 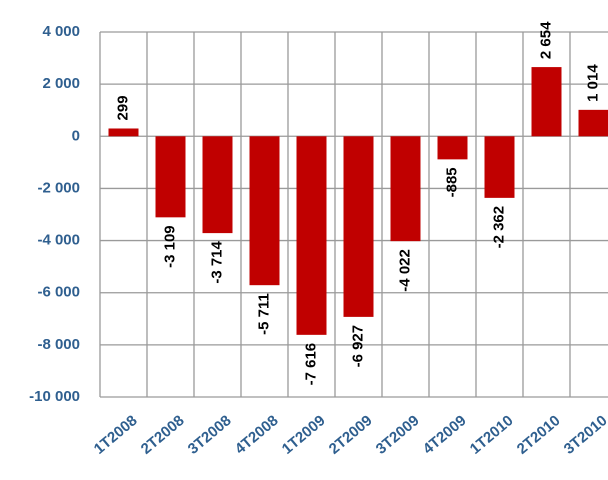 What do you see at coordinates (169, 246) in the screenshot?
I see `value-label: -3 109` at bounding box center [169, 246].